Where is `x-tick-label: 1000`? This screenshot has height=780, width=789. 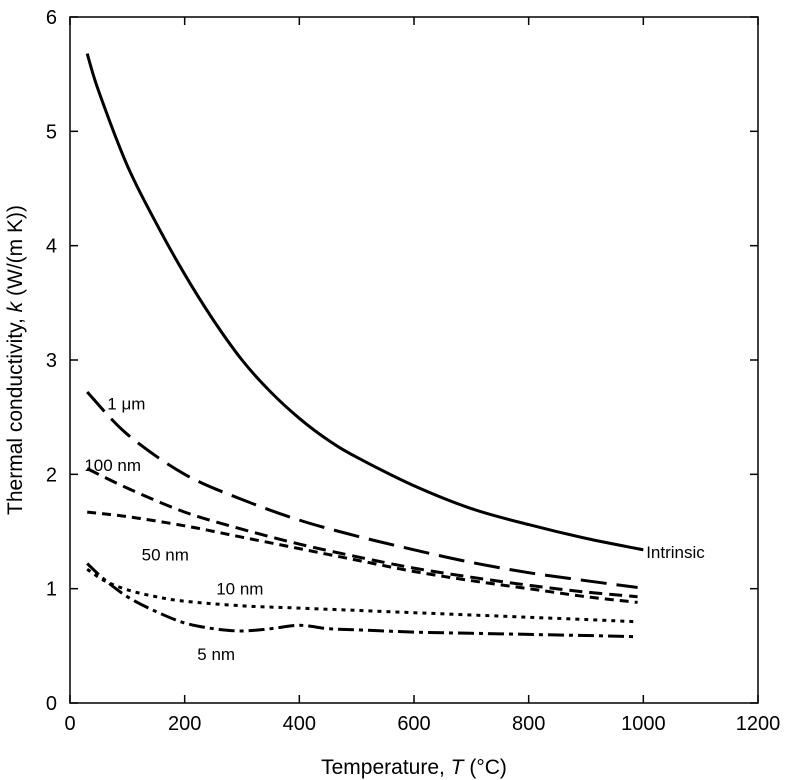 x-tick-label: 1000 is located at coordinates (643, 724).